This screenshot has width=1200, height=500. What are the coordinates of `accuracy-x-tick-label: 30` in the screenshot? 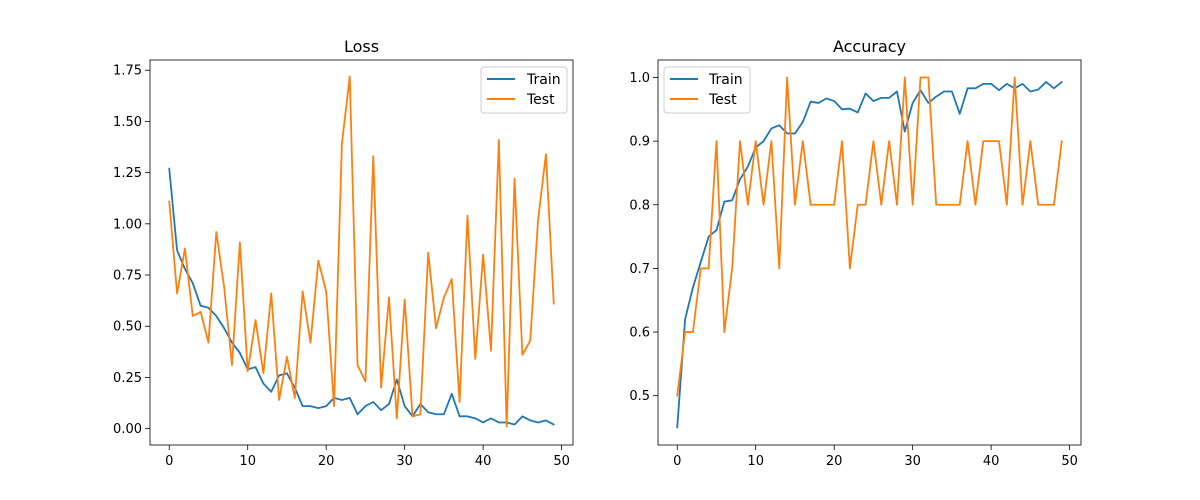 It's located at (912, 461).